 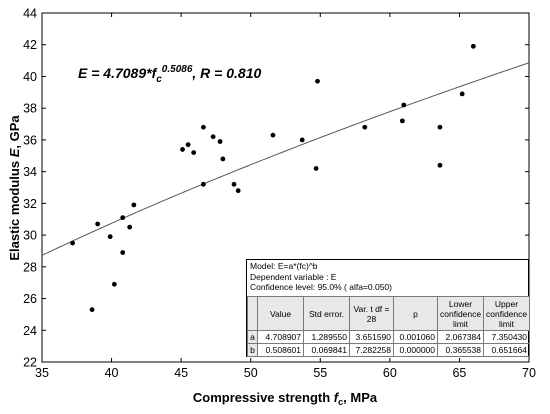 What do you see at coordinates (460, 350) in the screenshot?
I see `table-cell: 0.365538` at bounding box center [460, 350].